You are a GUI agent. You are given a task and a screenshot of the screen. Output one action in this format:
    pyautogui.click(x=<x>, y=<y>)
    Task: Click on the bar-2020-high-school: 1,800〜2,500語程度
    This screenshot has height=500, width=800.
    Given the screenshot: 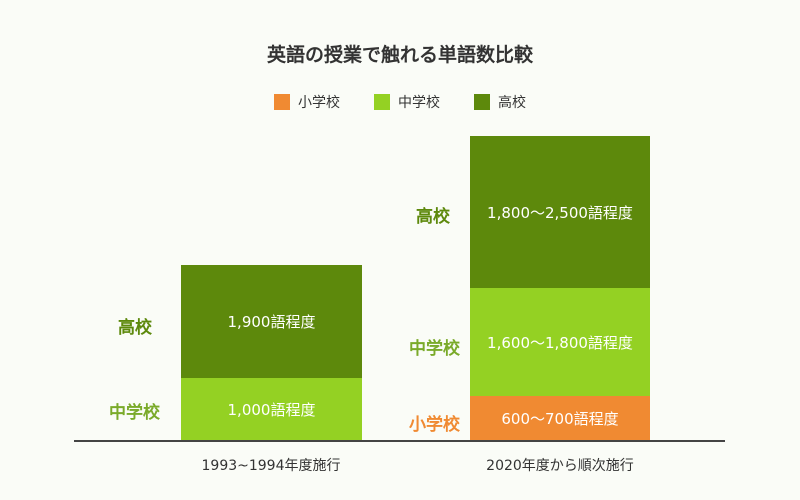 What is the action you would take?
    pyautogui.click(x=560, y=212)
    